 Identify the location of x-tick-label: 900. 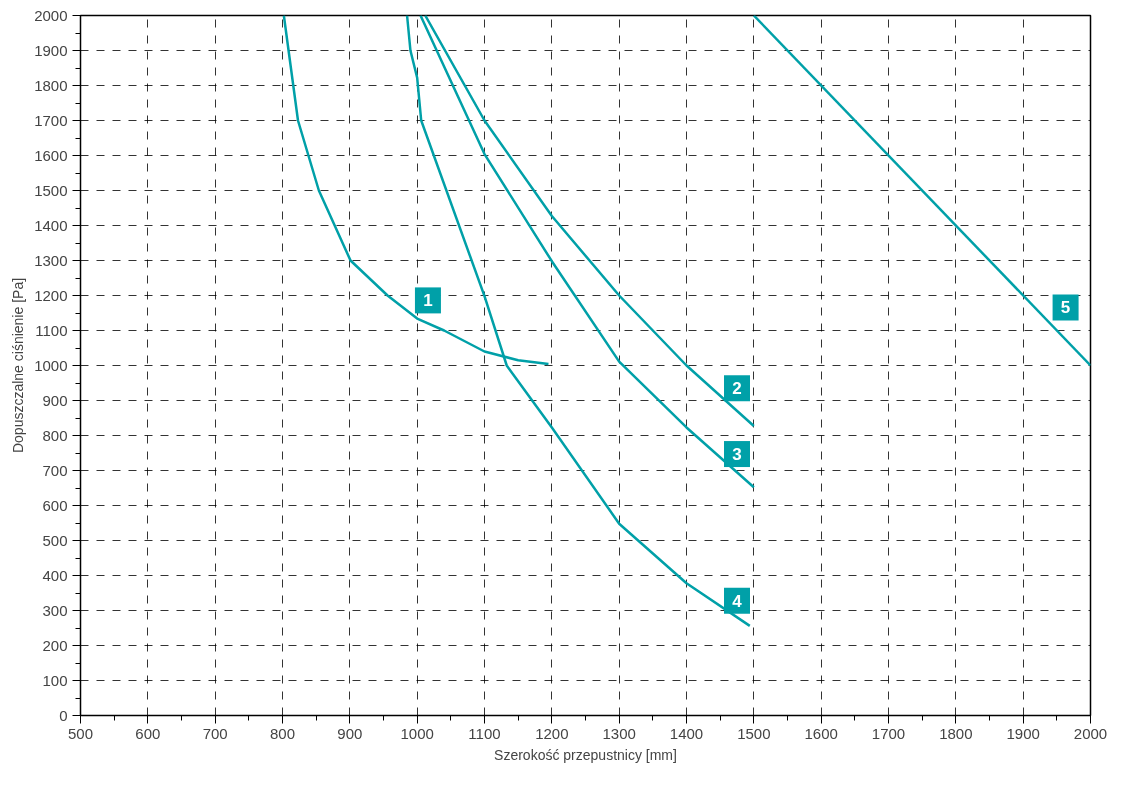
(350, 733).